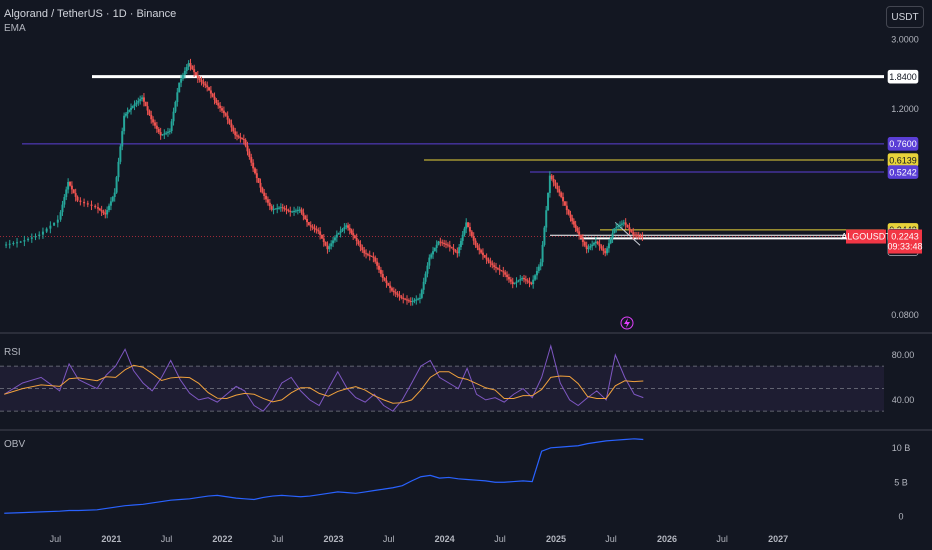 Image resolution: width=932 pixels, height=550 pixels. Describe the element at coordinates (905, 315) in the screenshot. I see `price-axis-tick: 0.0800` at that location.